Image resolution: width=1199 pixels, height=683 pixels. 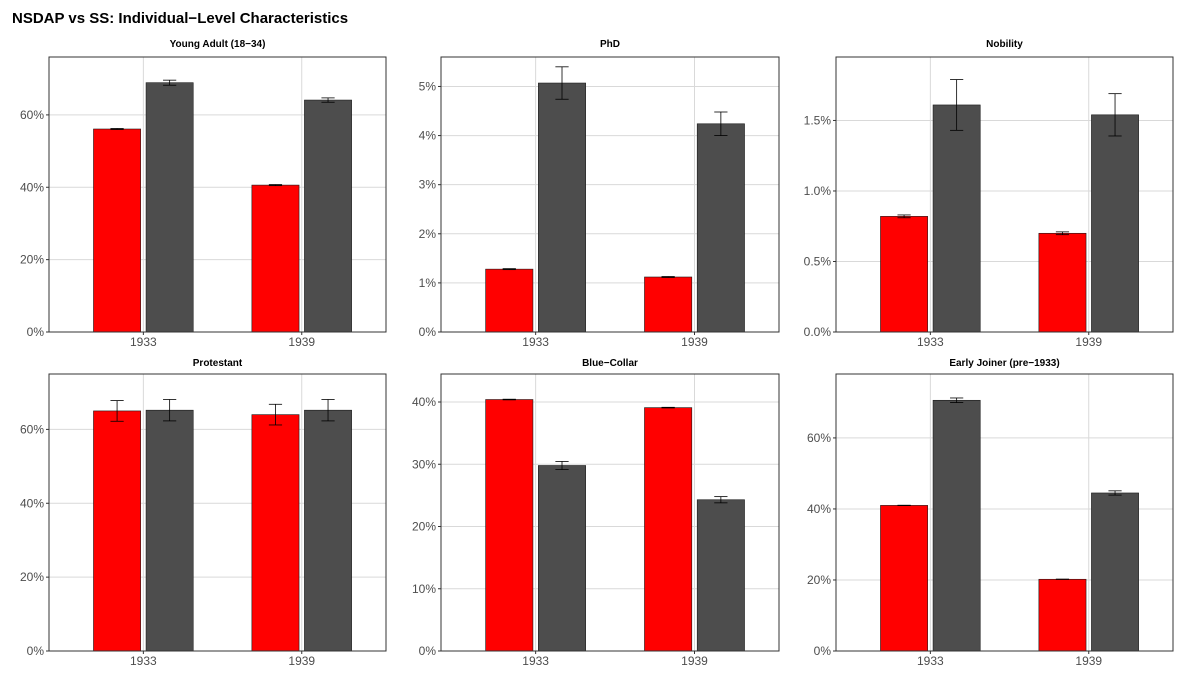 I want to click on y-tick-label: 4%, so click(x=428, y=136).